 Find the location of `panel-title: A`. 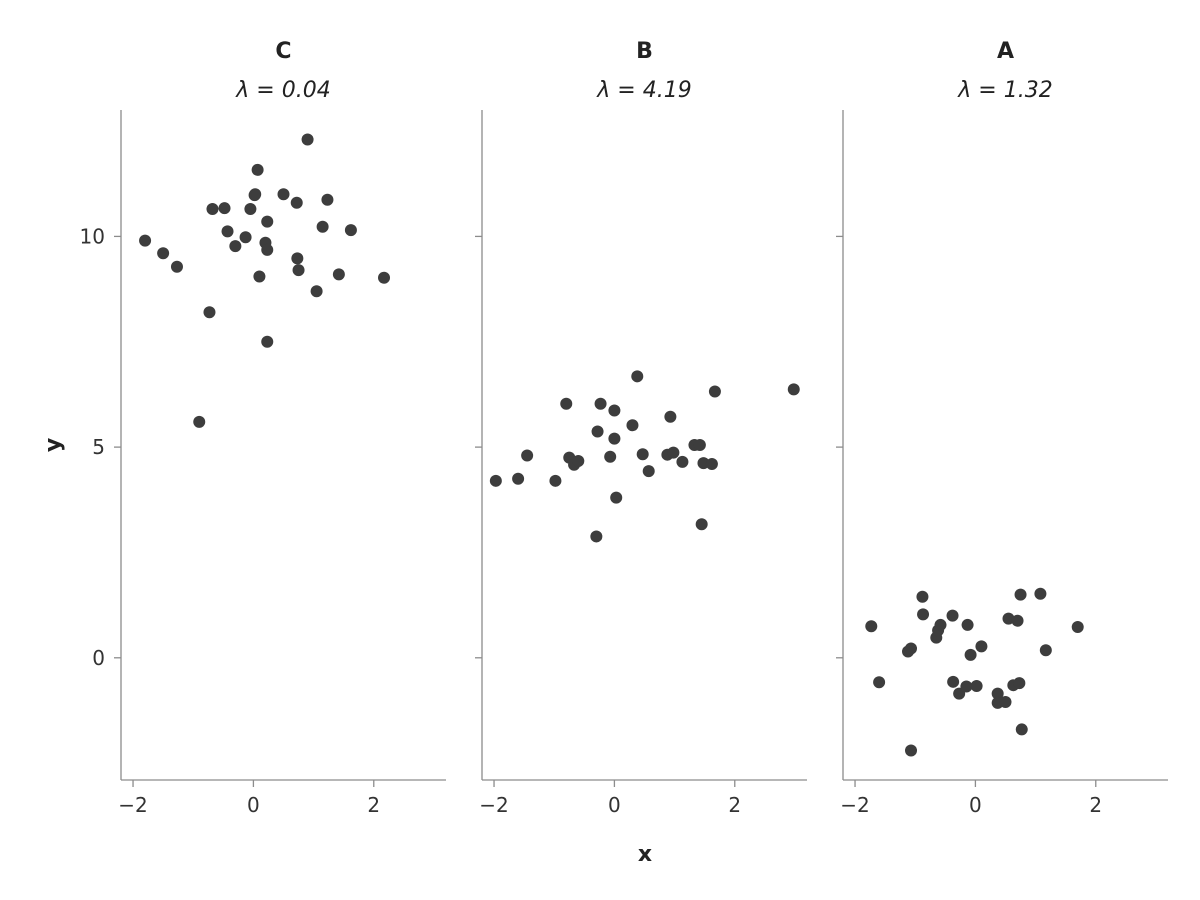

panel-title: A is located at coordinates (1005, 51).